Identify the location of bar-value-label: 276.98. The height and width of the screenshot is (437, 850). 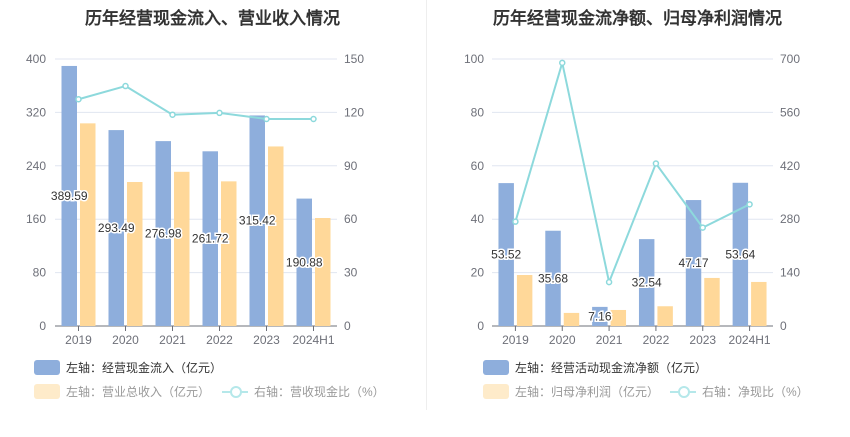
(163, 234).